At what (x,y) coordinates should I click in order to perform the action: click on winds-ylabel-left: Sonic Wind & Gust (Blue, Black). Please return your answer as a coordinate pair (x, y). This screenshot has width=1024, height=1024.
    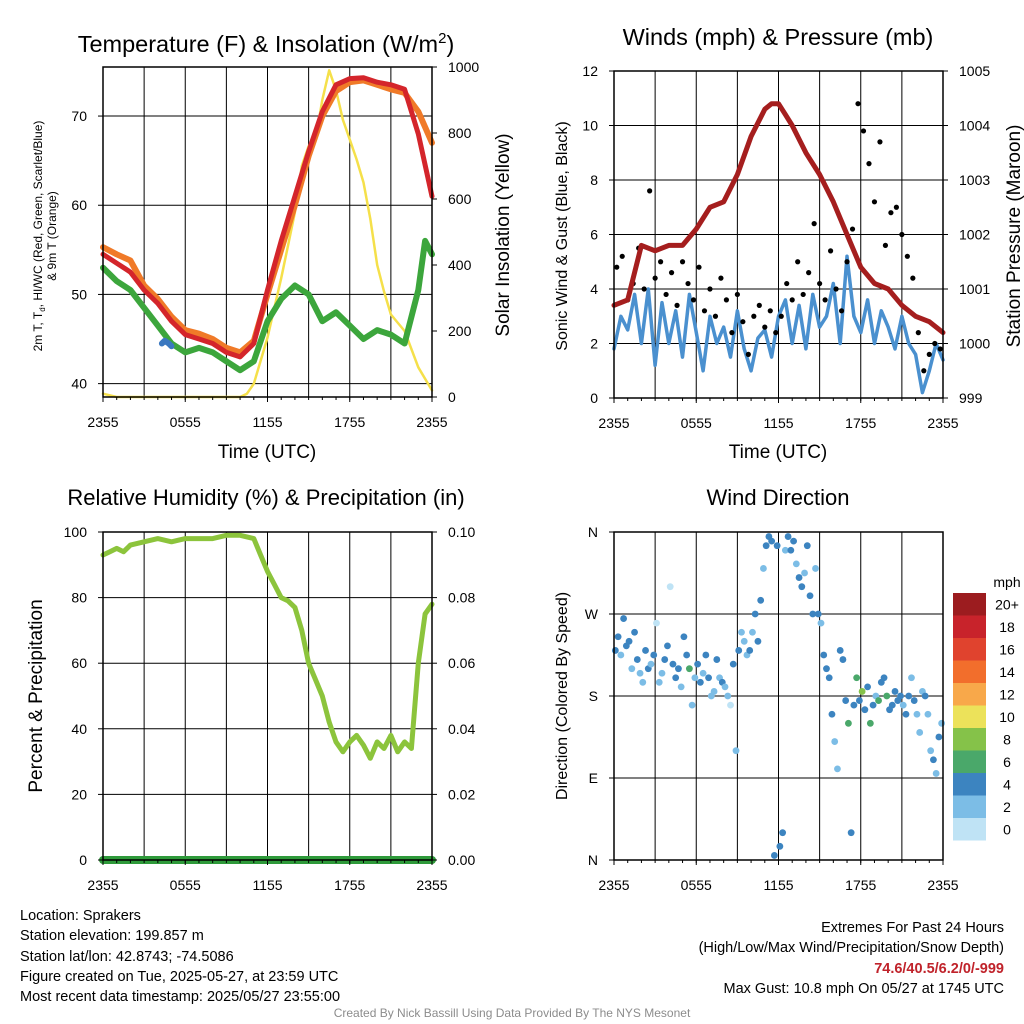
    Looking at the image, I should click on (562, 235).